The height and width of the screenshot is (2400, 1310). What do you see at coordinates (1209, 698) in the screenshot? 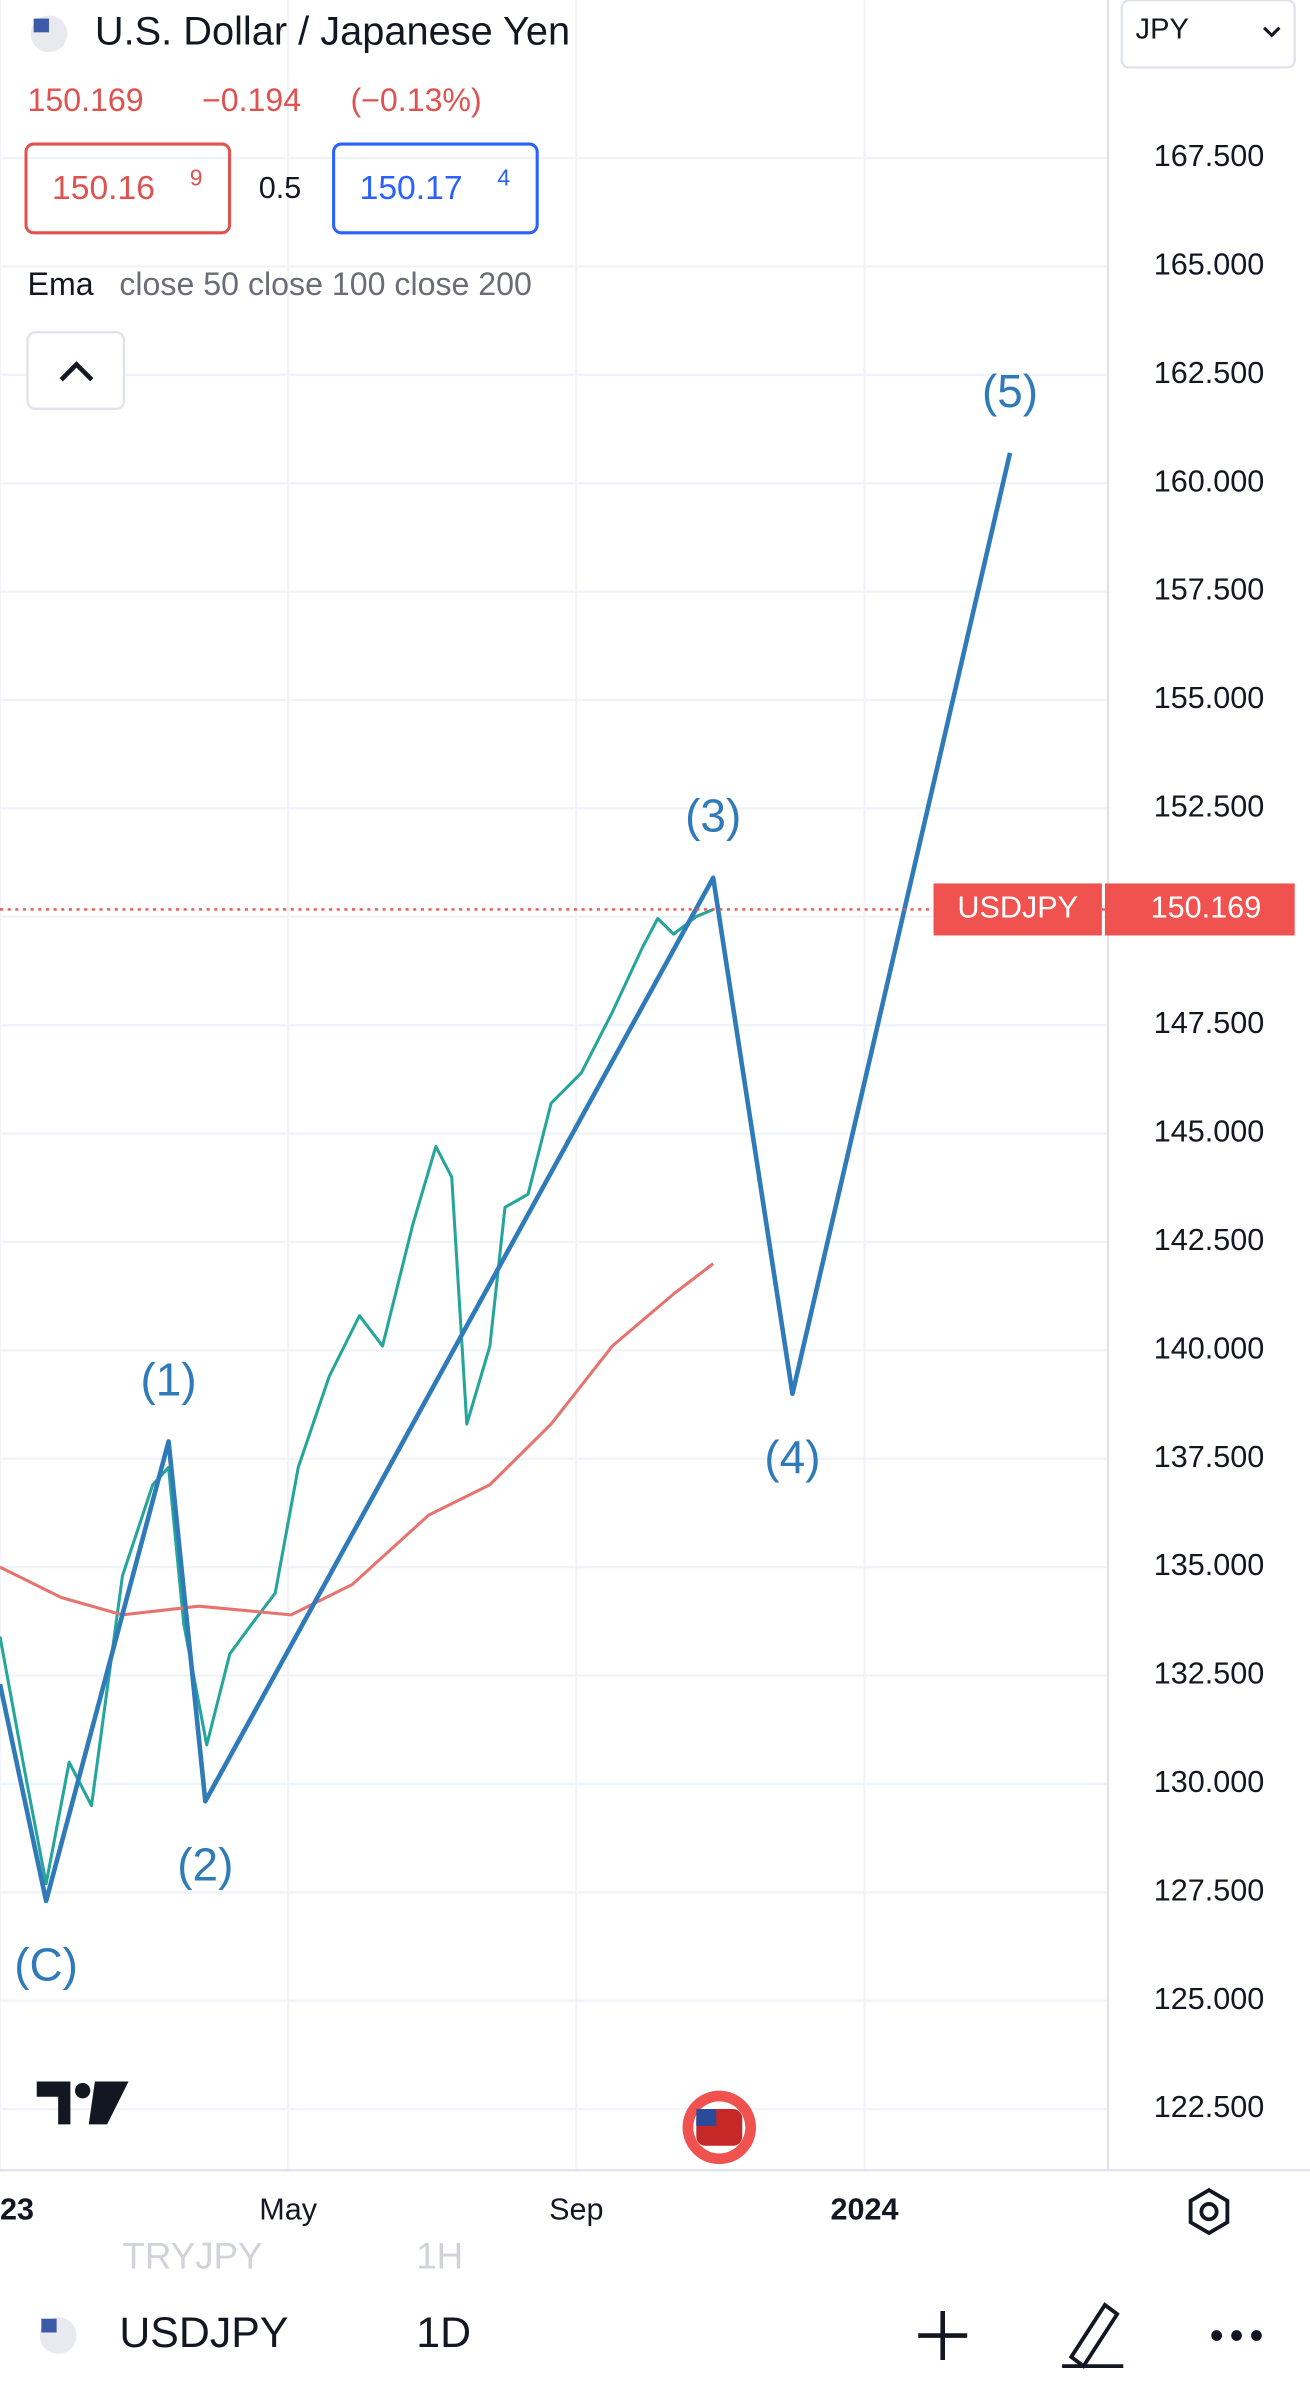
I see `y-tick-label: 155.000` at bounding box center [1209, 698].